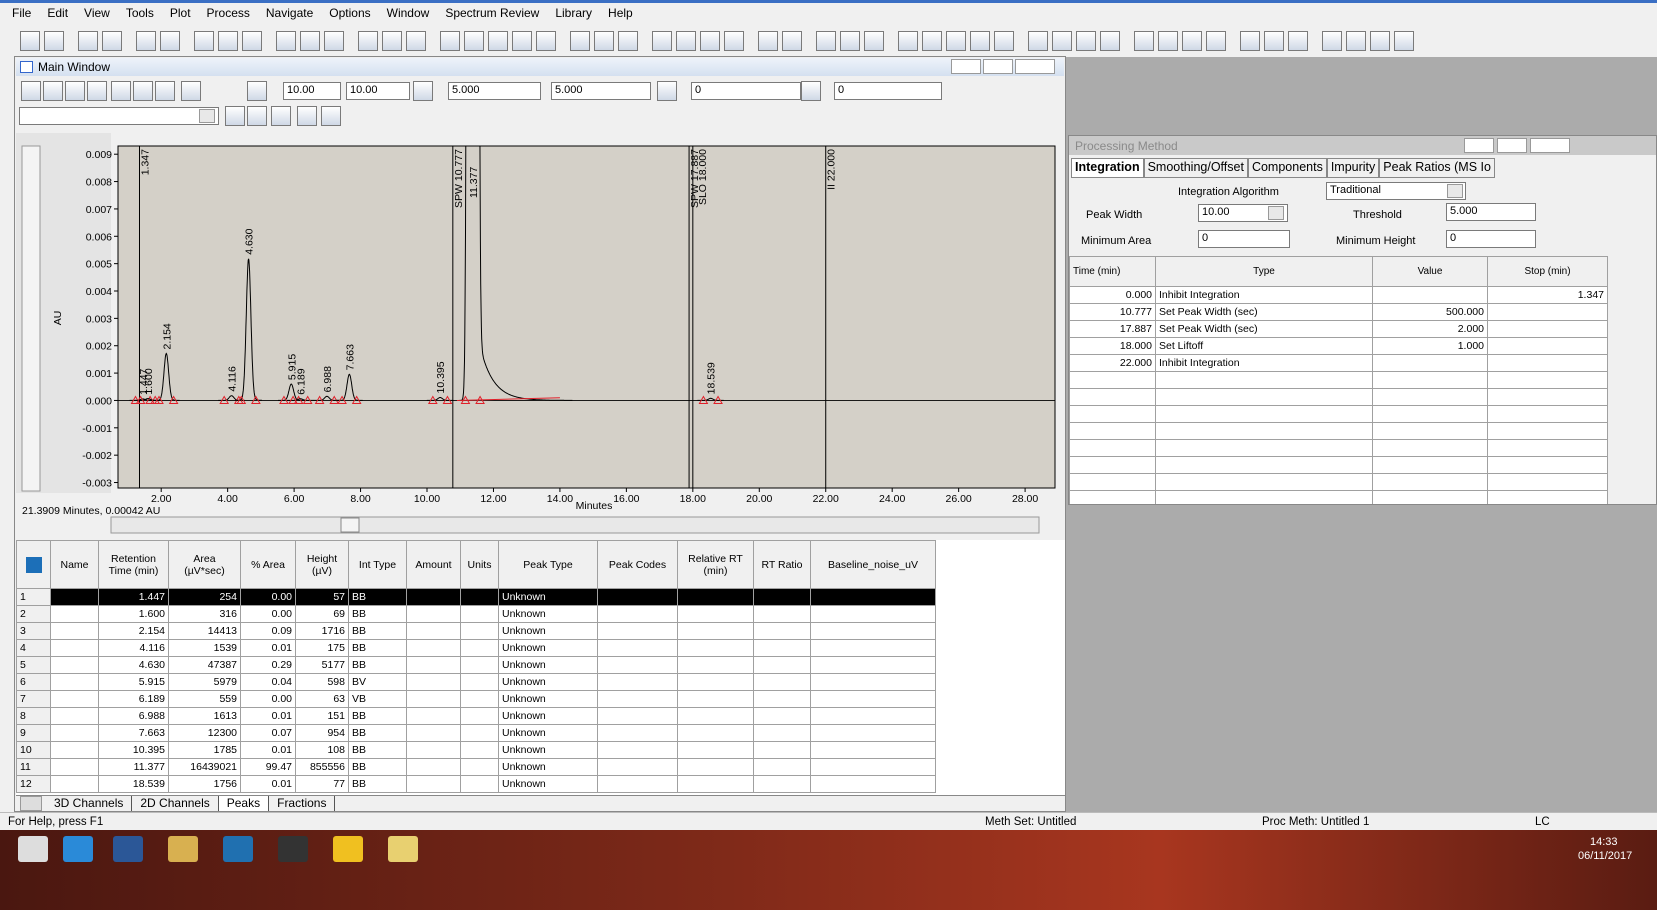 The height and width of the screenshot is (910, 1657). What do you see at coordinates (180, 13) in the screenshot?
I see `menu-item: Plot` at bounding box center [180, 13].